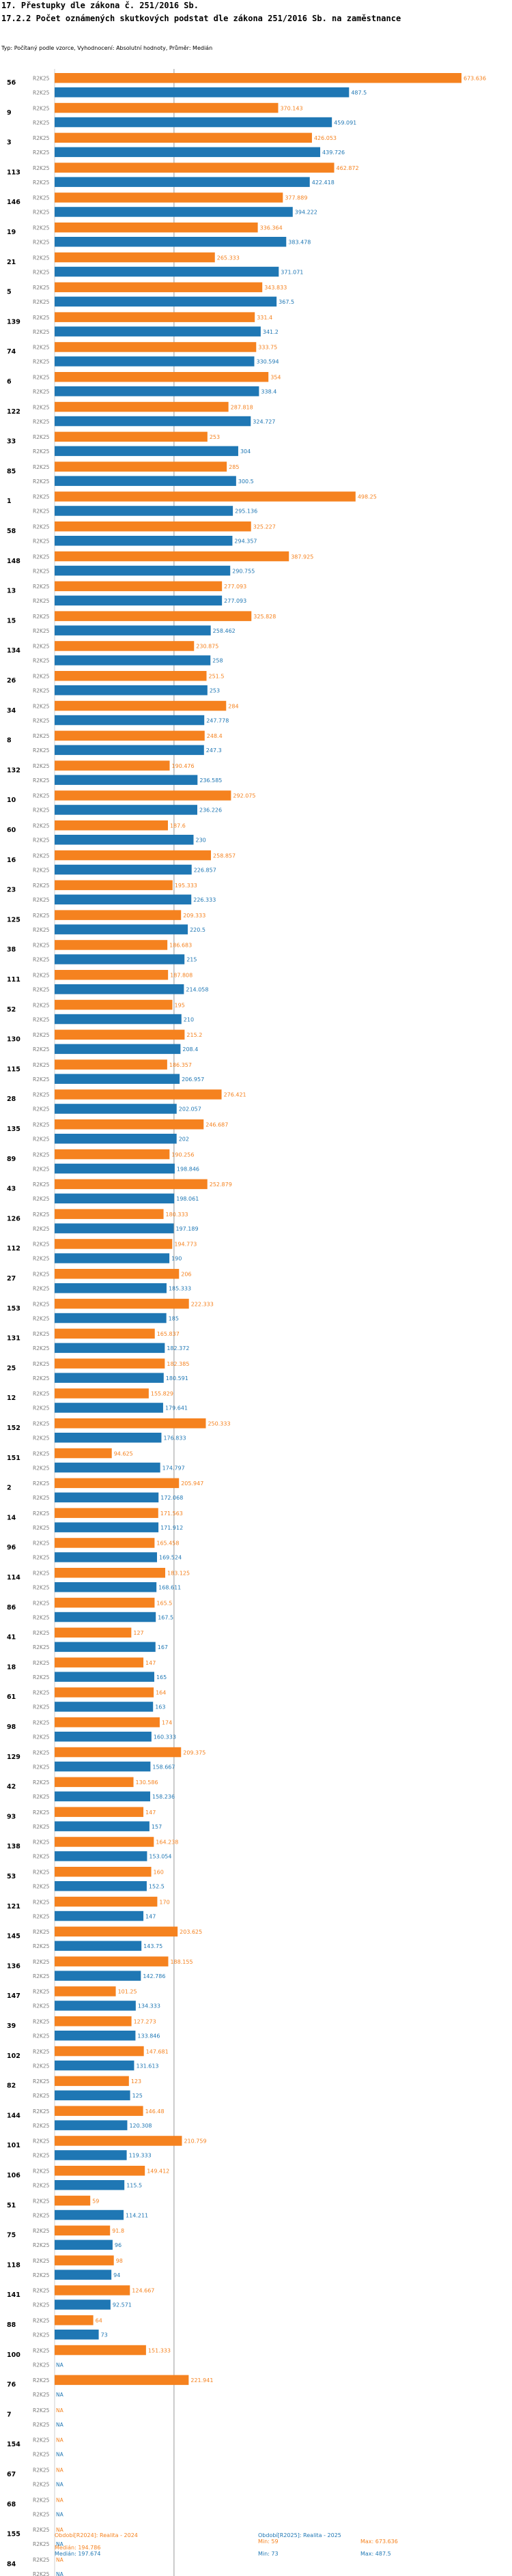 The width and height of the screenshot is (512, 2576). What do you see at coordinates (197, 990) in the screenshot?
I see `value-label-2025: 214.058` at bounding box center [197, 990].